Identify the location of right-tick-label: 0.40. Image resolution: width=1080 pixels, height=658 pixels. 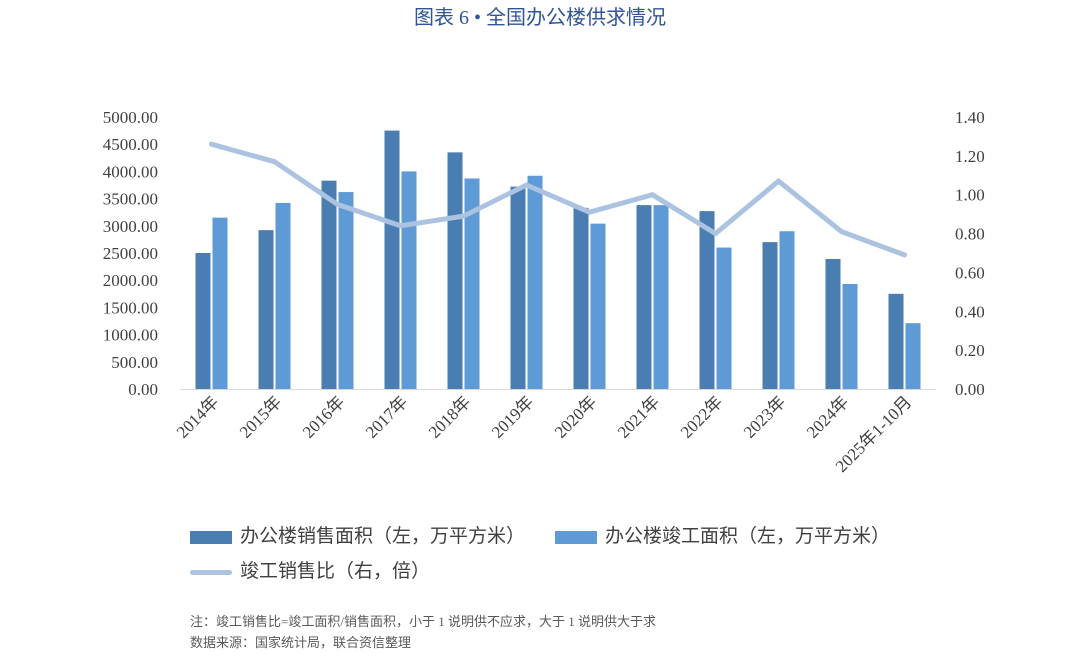
(970, 311).